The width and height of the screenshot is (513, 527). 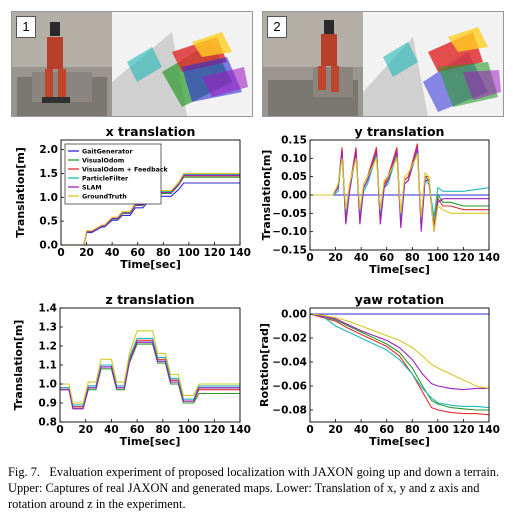 I want to click on y-tick-label: 0.05, so click(x=294, y=177).